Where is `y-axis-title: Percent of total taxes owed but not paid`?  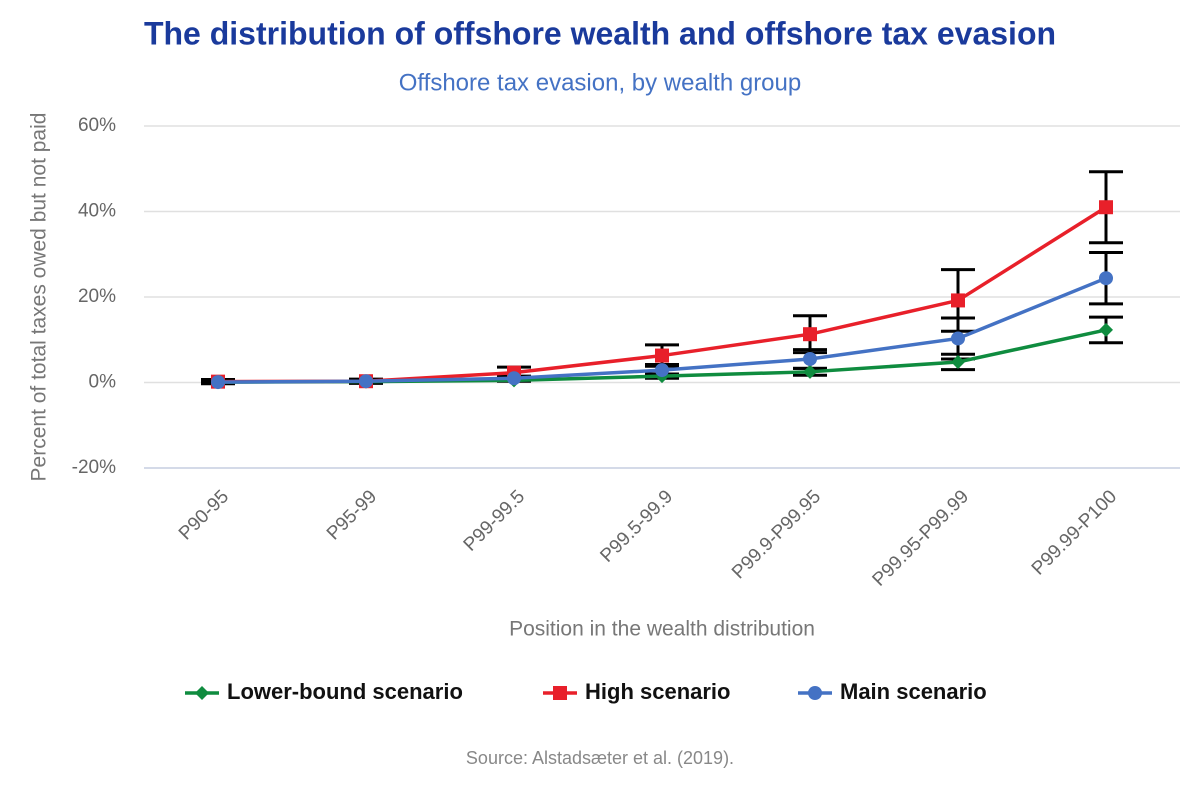 y-axis-title: Percent of total taxes owed but not paid is located at coordinates (39, 297).